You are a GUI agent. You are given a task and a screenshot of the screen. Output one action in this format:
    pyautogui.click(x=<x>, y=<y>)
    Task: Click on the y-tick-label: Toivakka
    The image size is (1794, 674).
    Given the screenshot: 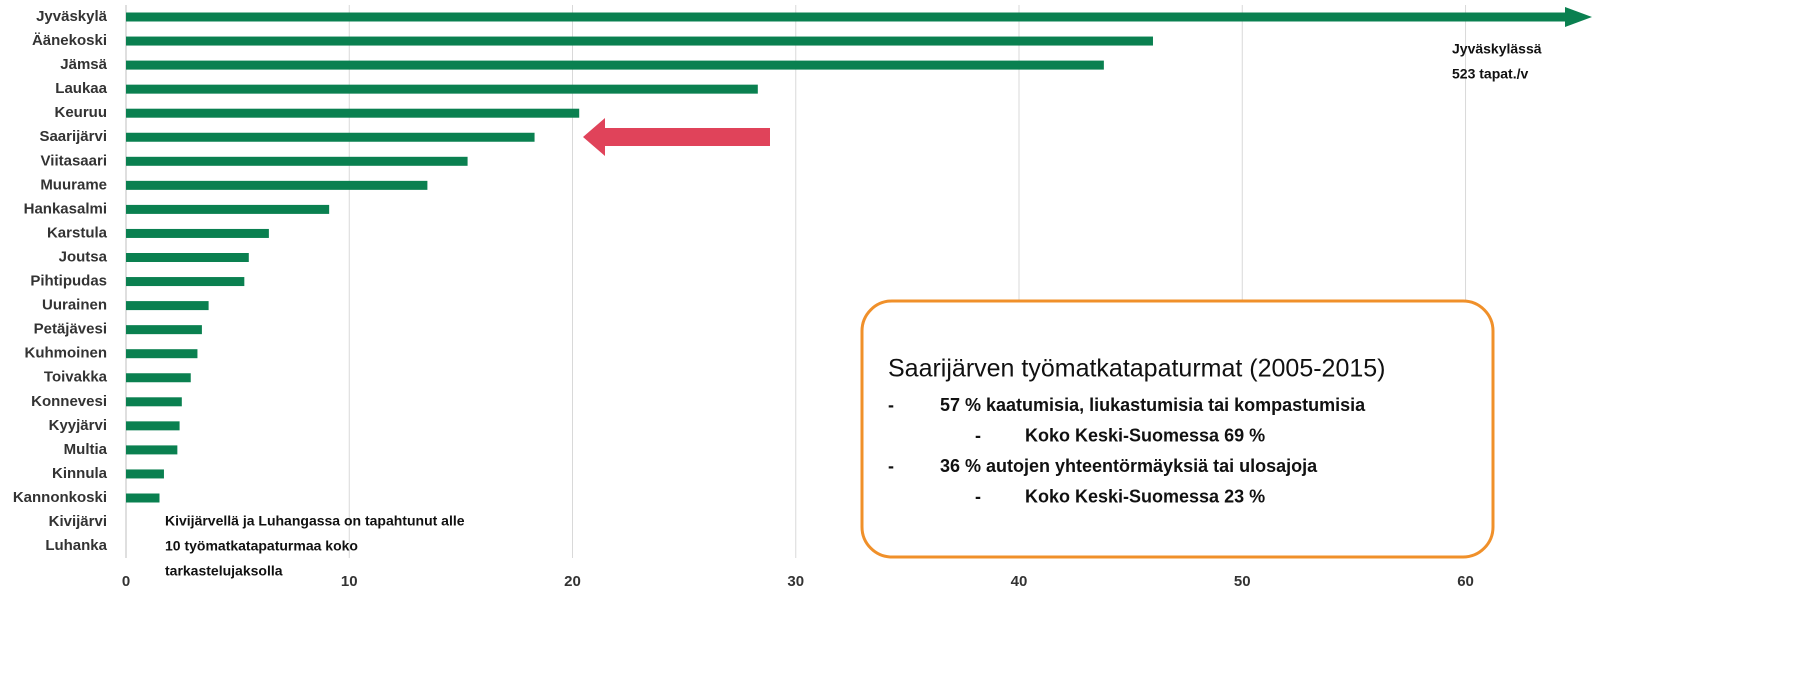 What is the action you would take?
    pyautogui.click(x=76, y=377)
    